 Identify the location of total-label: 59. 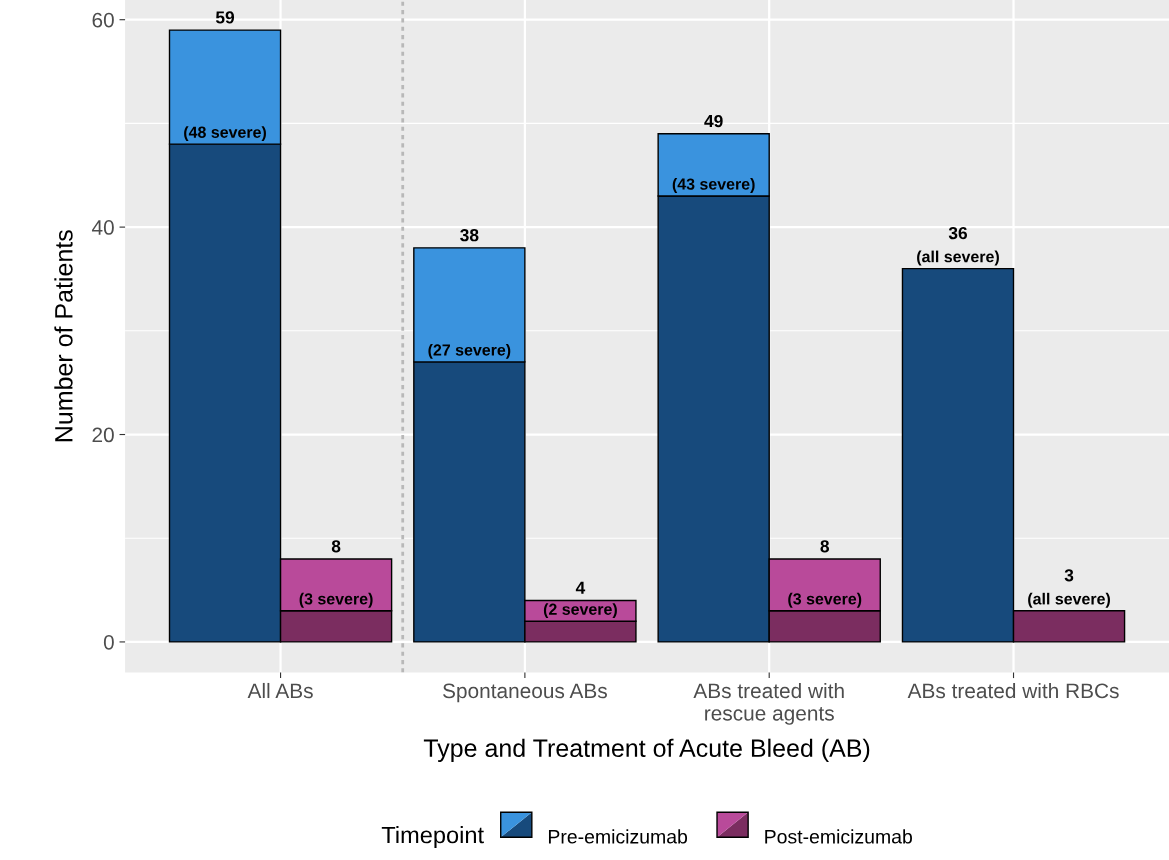
(225, 17).